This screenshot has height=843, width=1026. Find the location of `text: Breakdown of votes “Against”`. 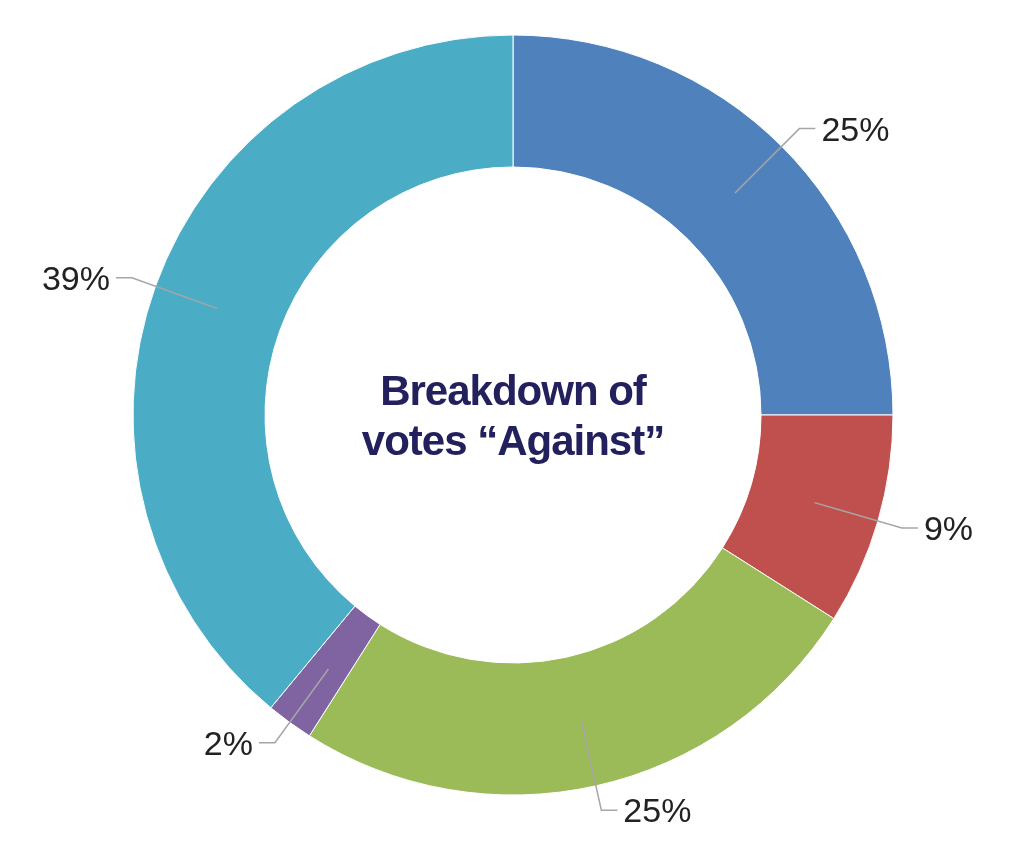

text: Breakdown of votes “Against” is located at coordinates (513, 415).